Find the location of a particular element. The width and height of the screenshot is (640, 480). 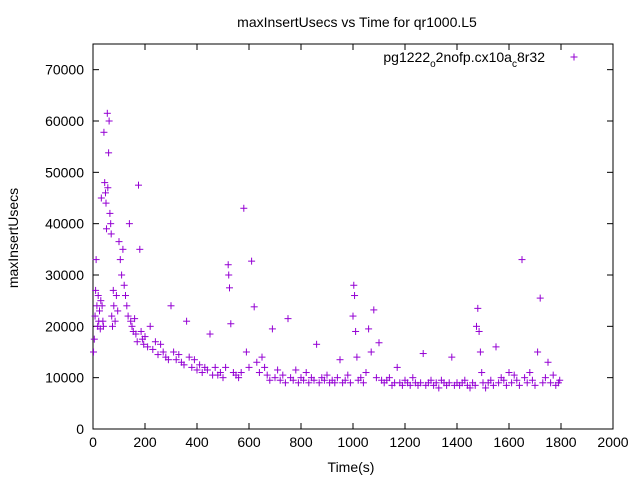

y-tick-label: 40000 is located at coordinates (64, 224).